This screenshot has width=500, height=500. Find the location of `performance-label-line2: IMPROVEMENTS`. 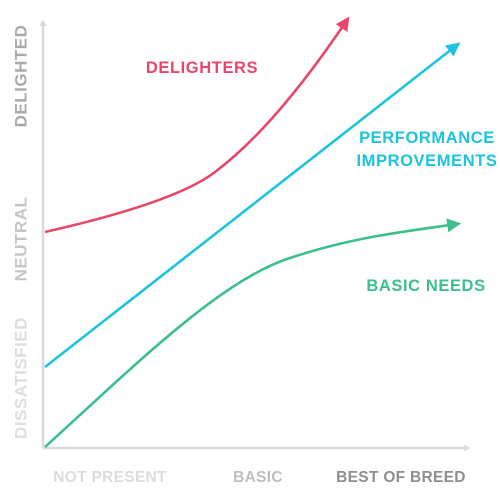

performance-label-line2: IMPROVEMENTS is located at coordinates (426, 161).